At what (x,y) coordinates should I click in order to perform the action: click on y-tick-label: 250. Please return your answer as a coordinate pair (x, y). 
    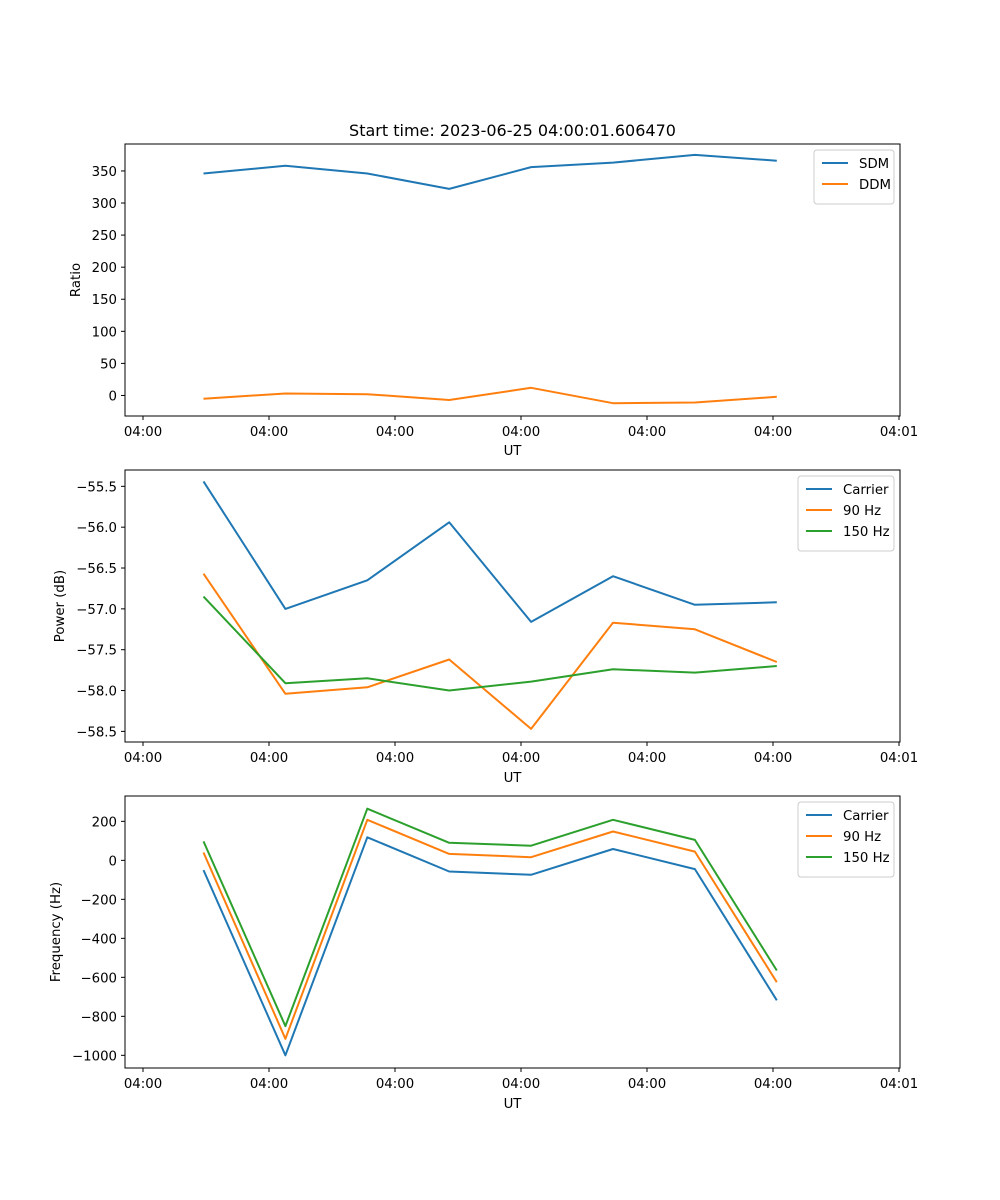
    Looking at the image, I should click on (104, 236).